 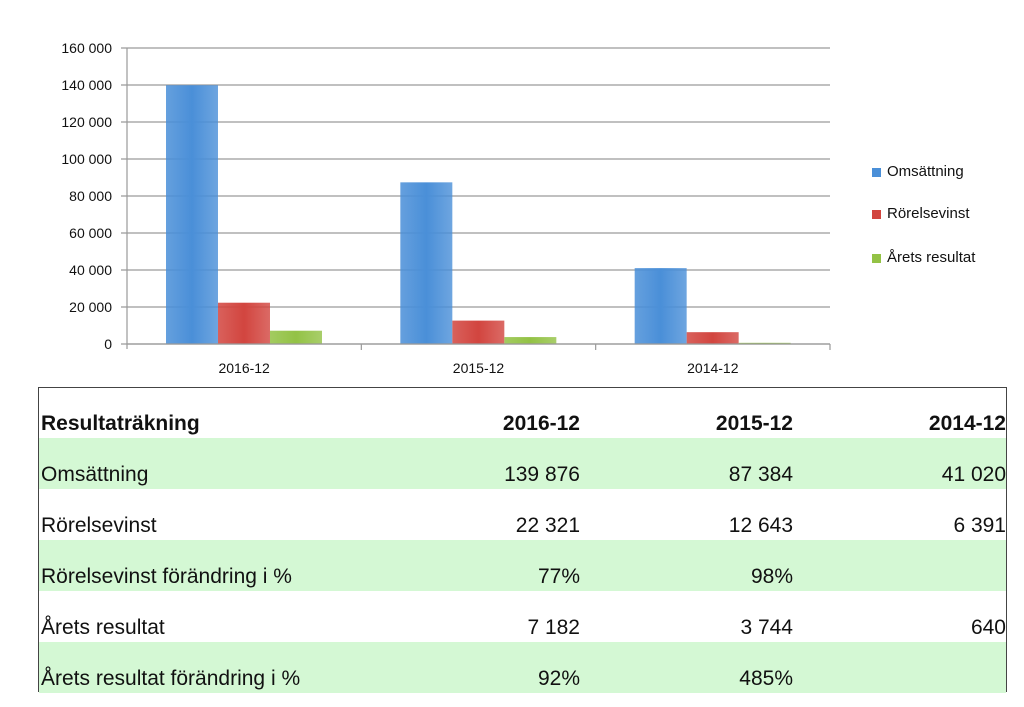 I want to click on y-tick-label: 0, so click(x=108, y=344).